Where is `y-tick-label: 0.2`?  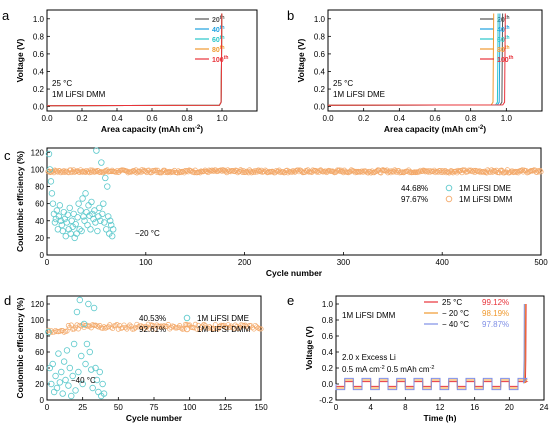
y-tick-label: 0.2 is located at coordinates (320, 89).